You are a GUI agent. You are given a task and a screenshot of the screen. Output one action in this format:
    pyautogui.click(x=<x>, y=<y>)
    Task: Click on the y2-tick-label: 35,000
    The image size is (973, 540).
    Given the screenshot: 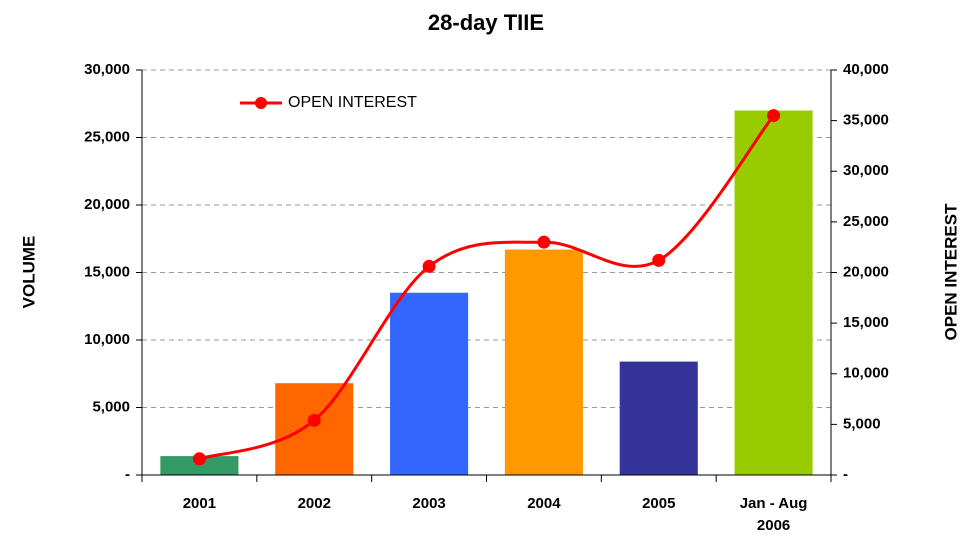 What is the action you would take?
    pyautogui.click(x=866, y=120)
    